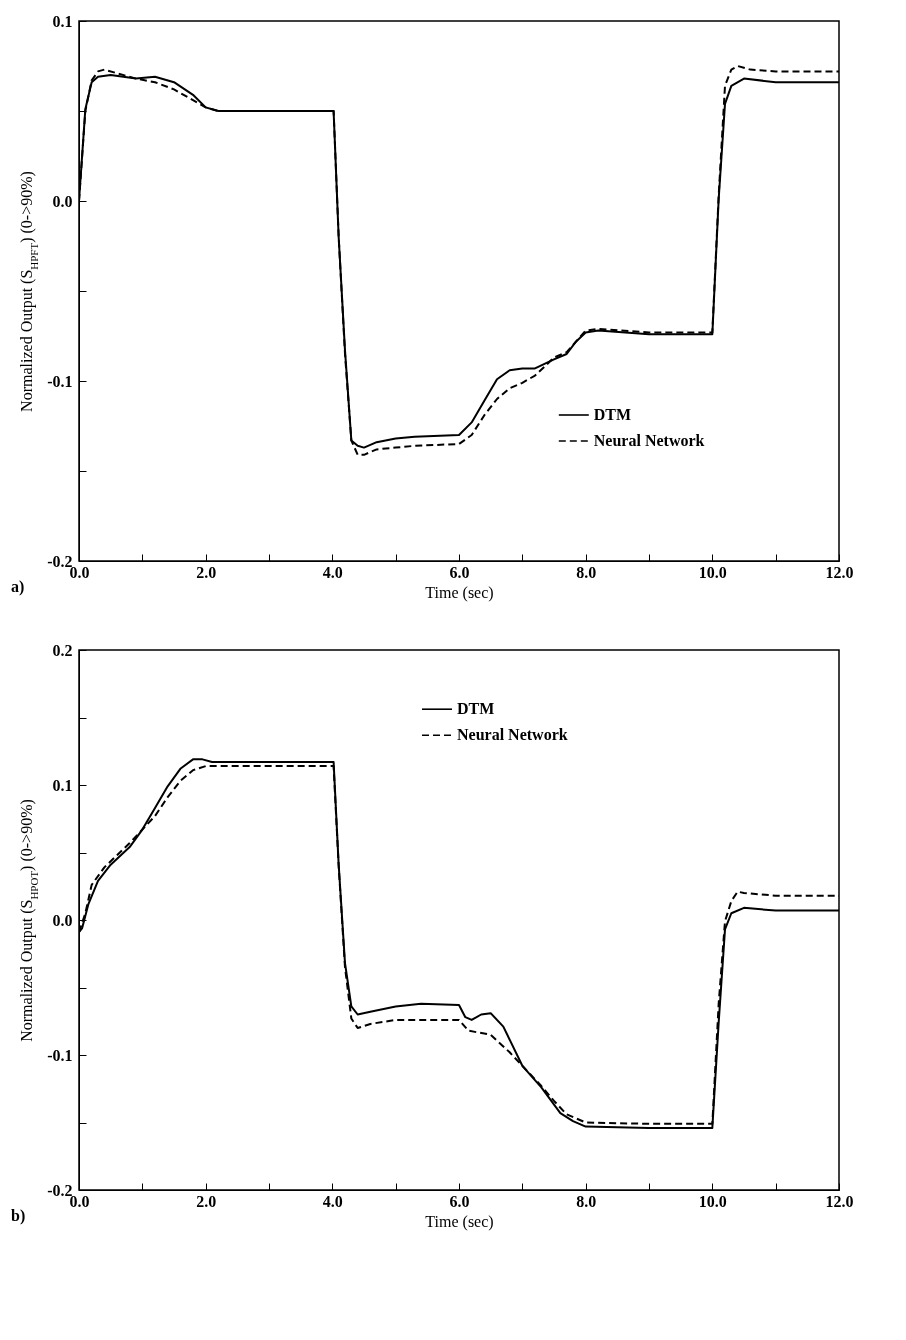 This screenshot has height=1340, width=906. What do you see at coordinates (18, 587) in the screenshot?
I see `text: a)` at bounding box center [18, 587].